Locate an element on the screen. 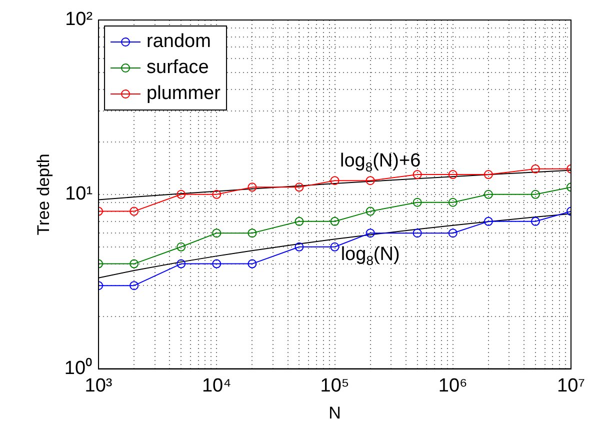 This screenshot has width=591, height=428. y-tick-label: 10¹ is located at coordinates (79, 194).